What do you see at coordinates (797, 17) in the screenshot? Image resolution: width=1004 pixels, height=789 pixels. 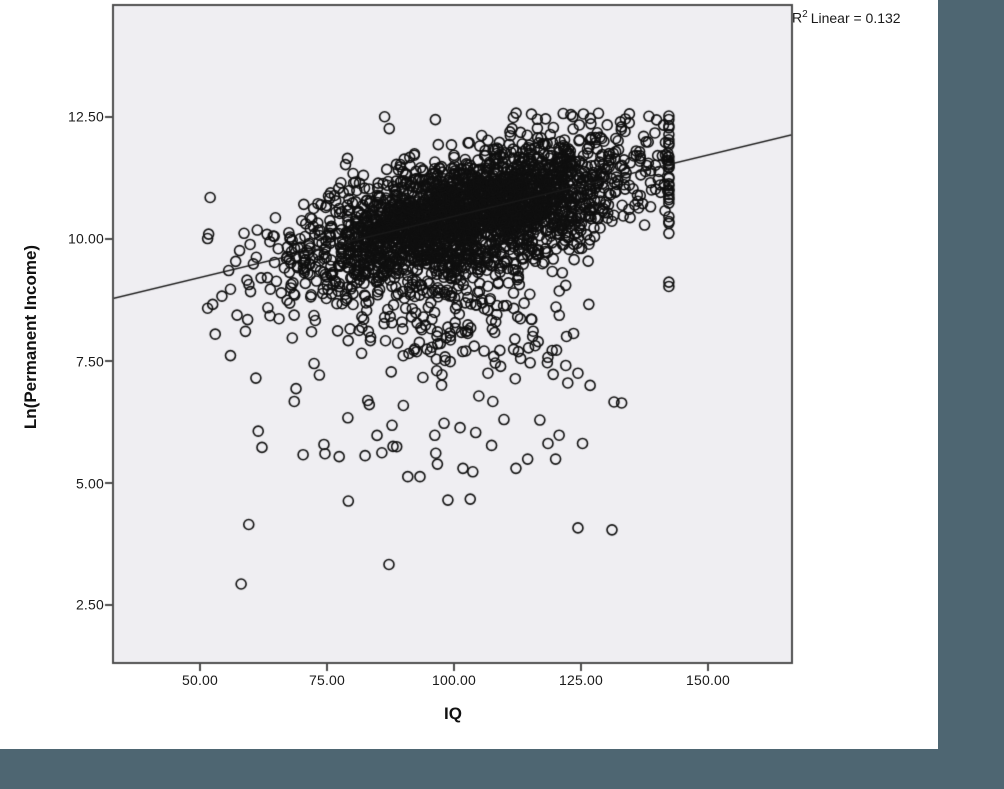 I see `r-squared-prefix: R` at bounding box center [797, 17].